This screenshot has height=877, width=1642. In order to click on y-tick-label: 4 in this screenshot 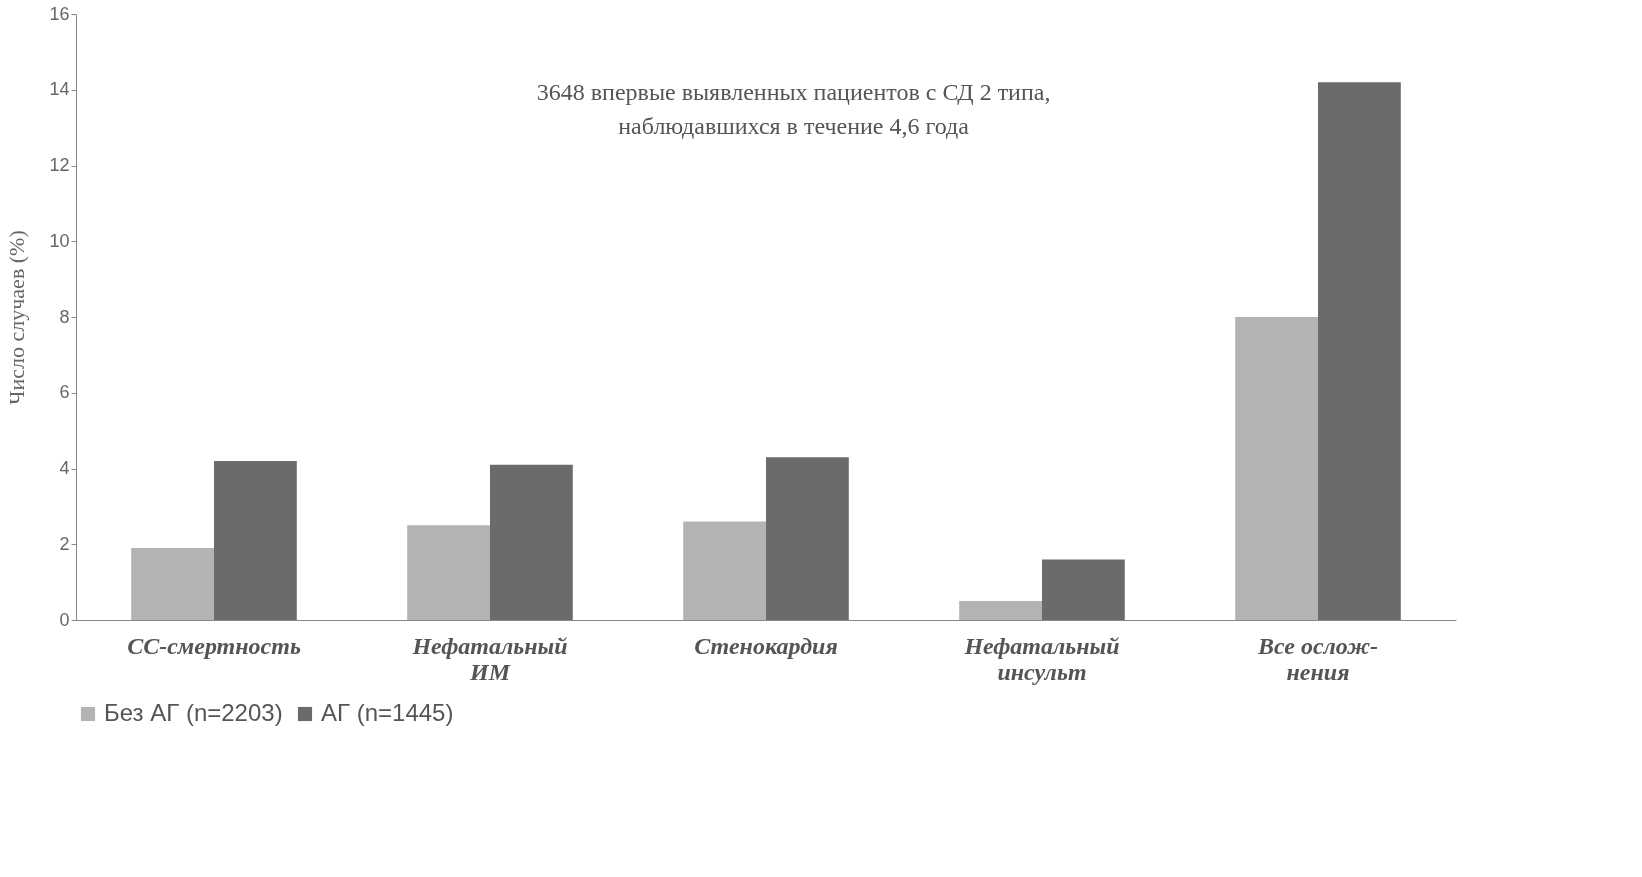, I will do `click(64, 468)`.